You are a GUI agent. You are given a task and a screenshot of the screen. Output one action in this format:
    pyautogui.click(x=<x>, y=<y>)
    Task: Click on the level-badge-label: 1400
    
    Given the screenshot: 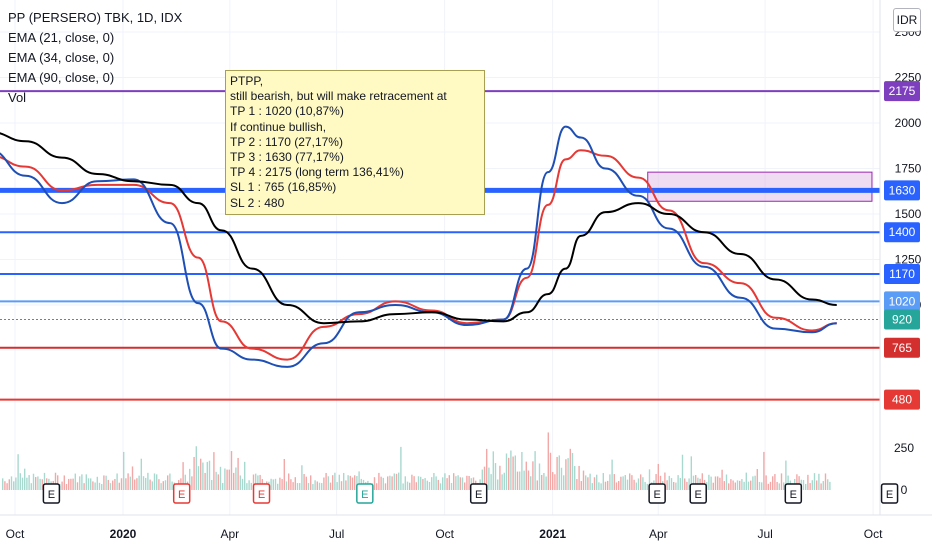 What is the action you would take?
    pyautogui.click(x=902, y=232)
    